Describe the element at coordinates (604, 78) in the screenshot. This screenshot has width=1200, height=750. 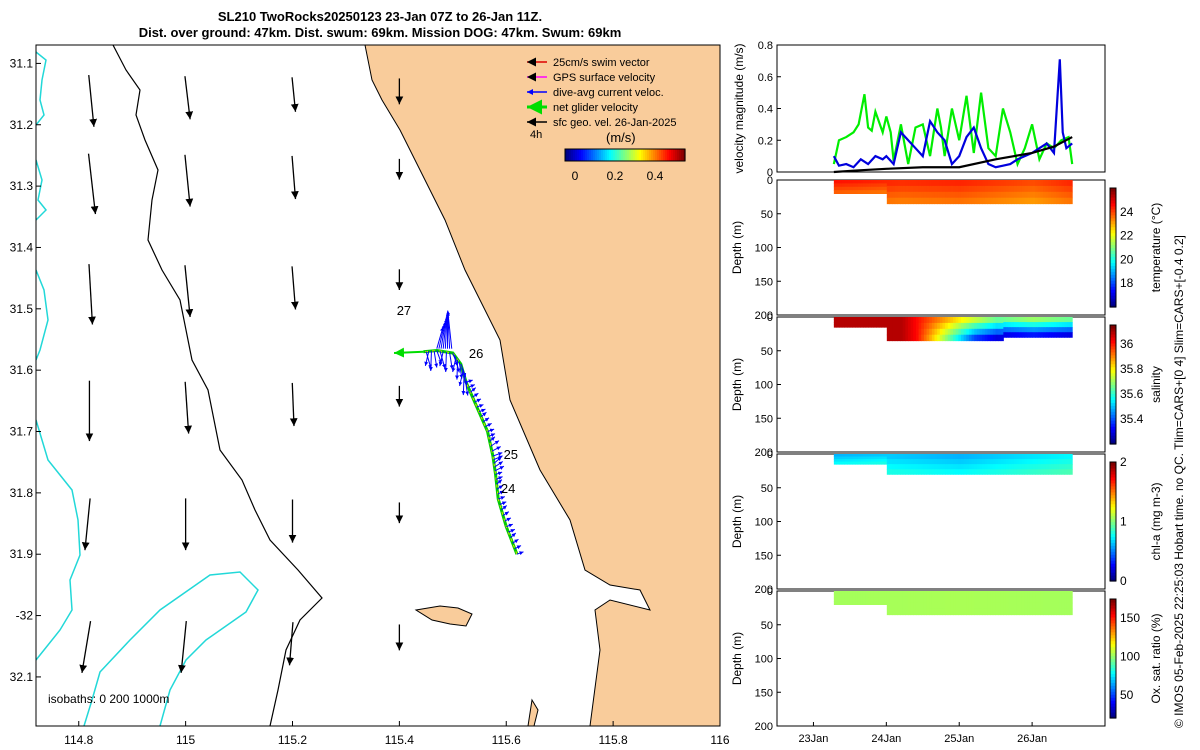
I see `legend-label: GPS surface velocity` at that location.